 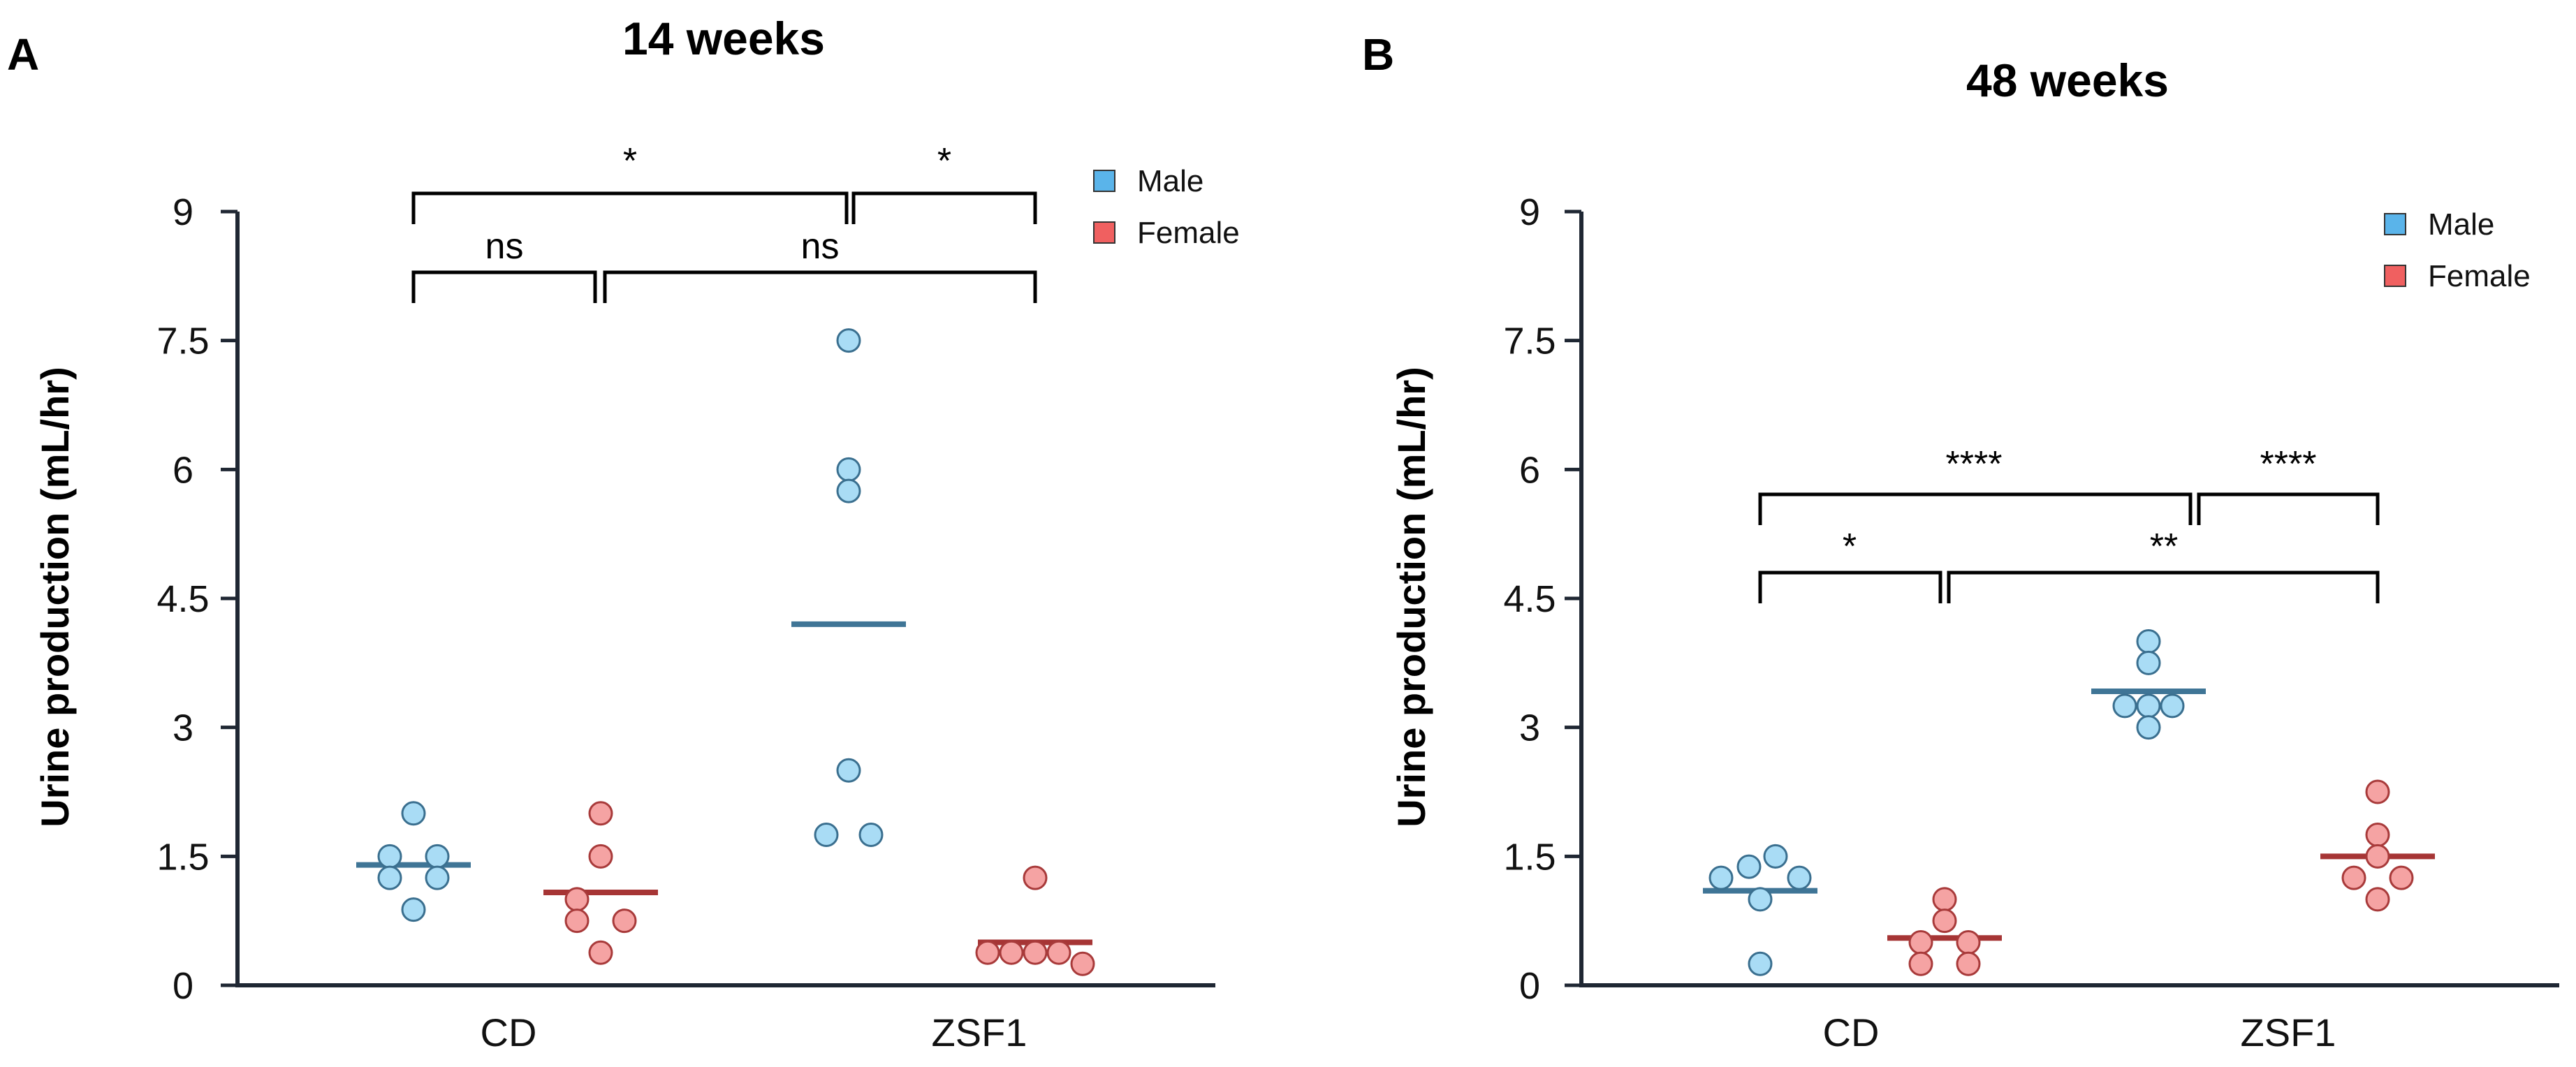 I want to click on chart-title: 14 weeks, so click(x=723, y=38).